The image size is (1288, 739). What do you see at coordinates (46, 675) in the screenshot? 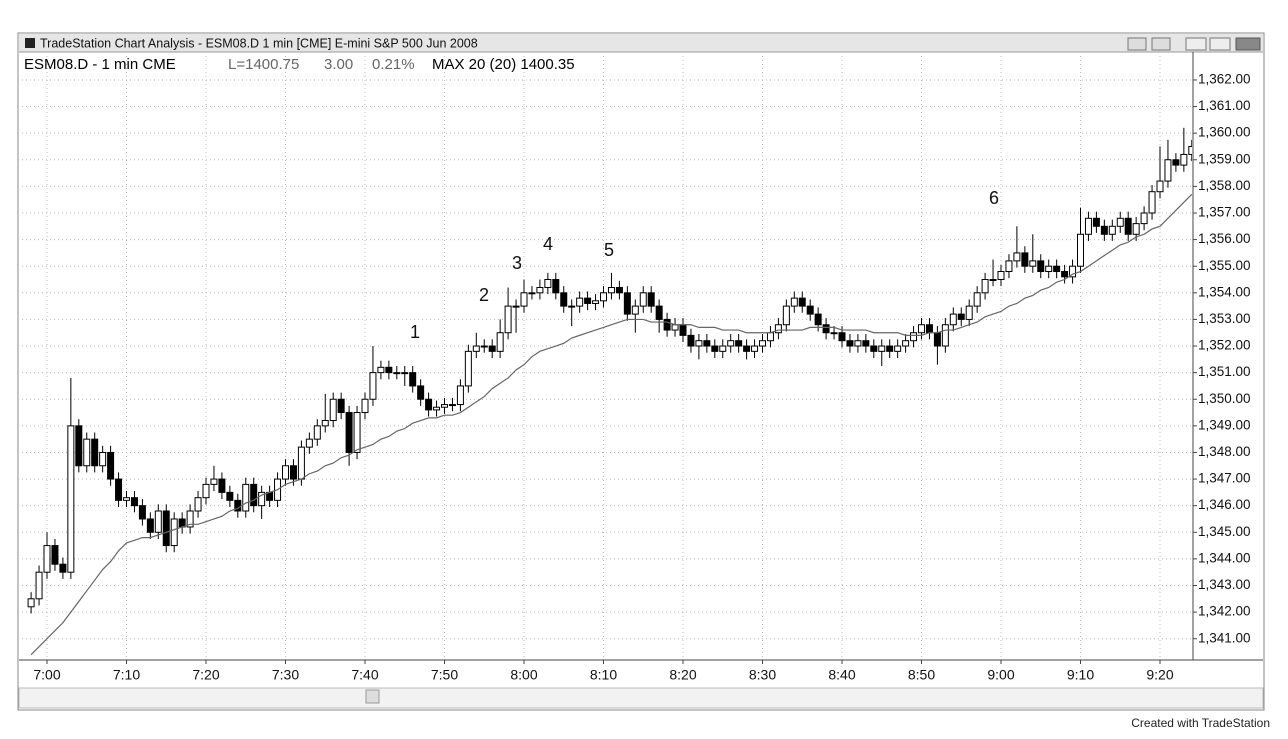
I see `x-tick-label: 7:00` at bounding box center [46, 675].